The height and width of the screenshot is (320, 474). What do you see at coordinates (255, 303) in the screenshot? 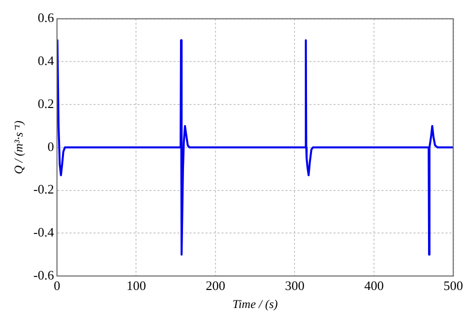
I see `x-axis-title: Time / (s)` at bounding box center [255, 303].